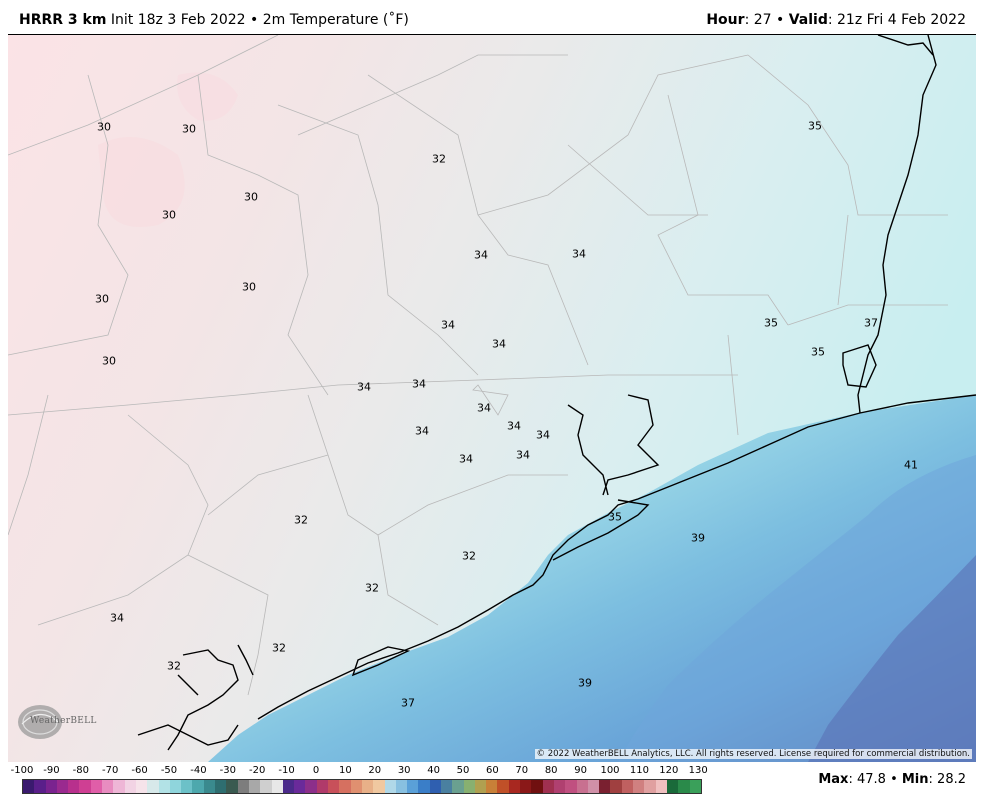 The image size is (984, 808). What do you see at coordinates (198, 770) in the screenshot?
I see `colorbar-tick-label: -40` at bounding box center [198, 770].